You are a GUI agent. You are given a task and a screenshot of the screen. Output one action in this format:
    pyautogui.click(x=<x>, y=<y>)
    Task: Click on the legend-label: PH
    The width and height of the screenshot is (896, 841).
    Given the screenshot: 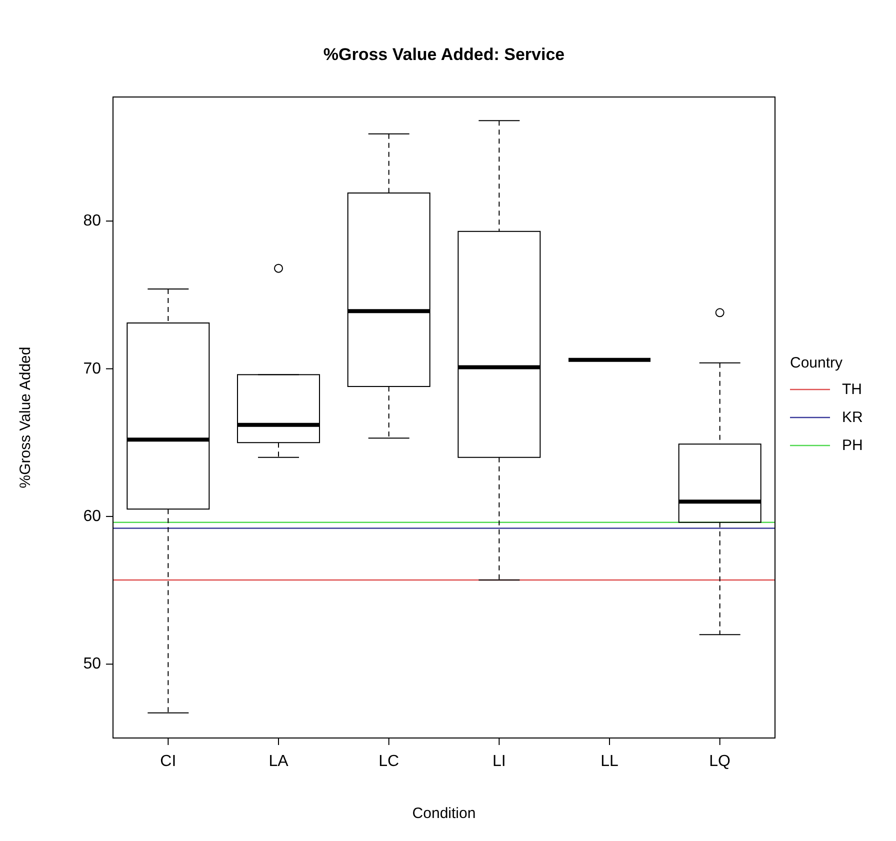 What is the action you would take?
    pyautogui.click(x=852, y=445)
    